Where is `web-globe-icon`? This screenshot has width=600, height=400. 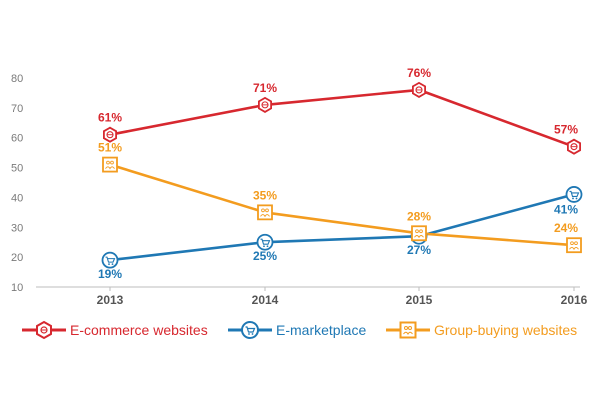
web-globe-icon is located at coordinates (44, 330).